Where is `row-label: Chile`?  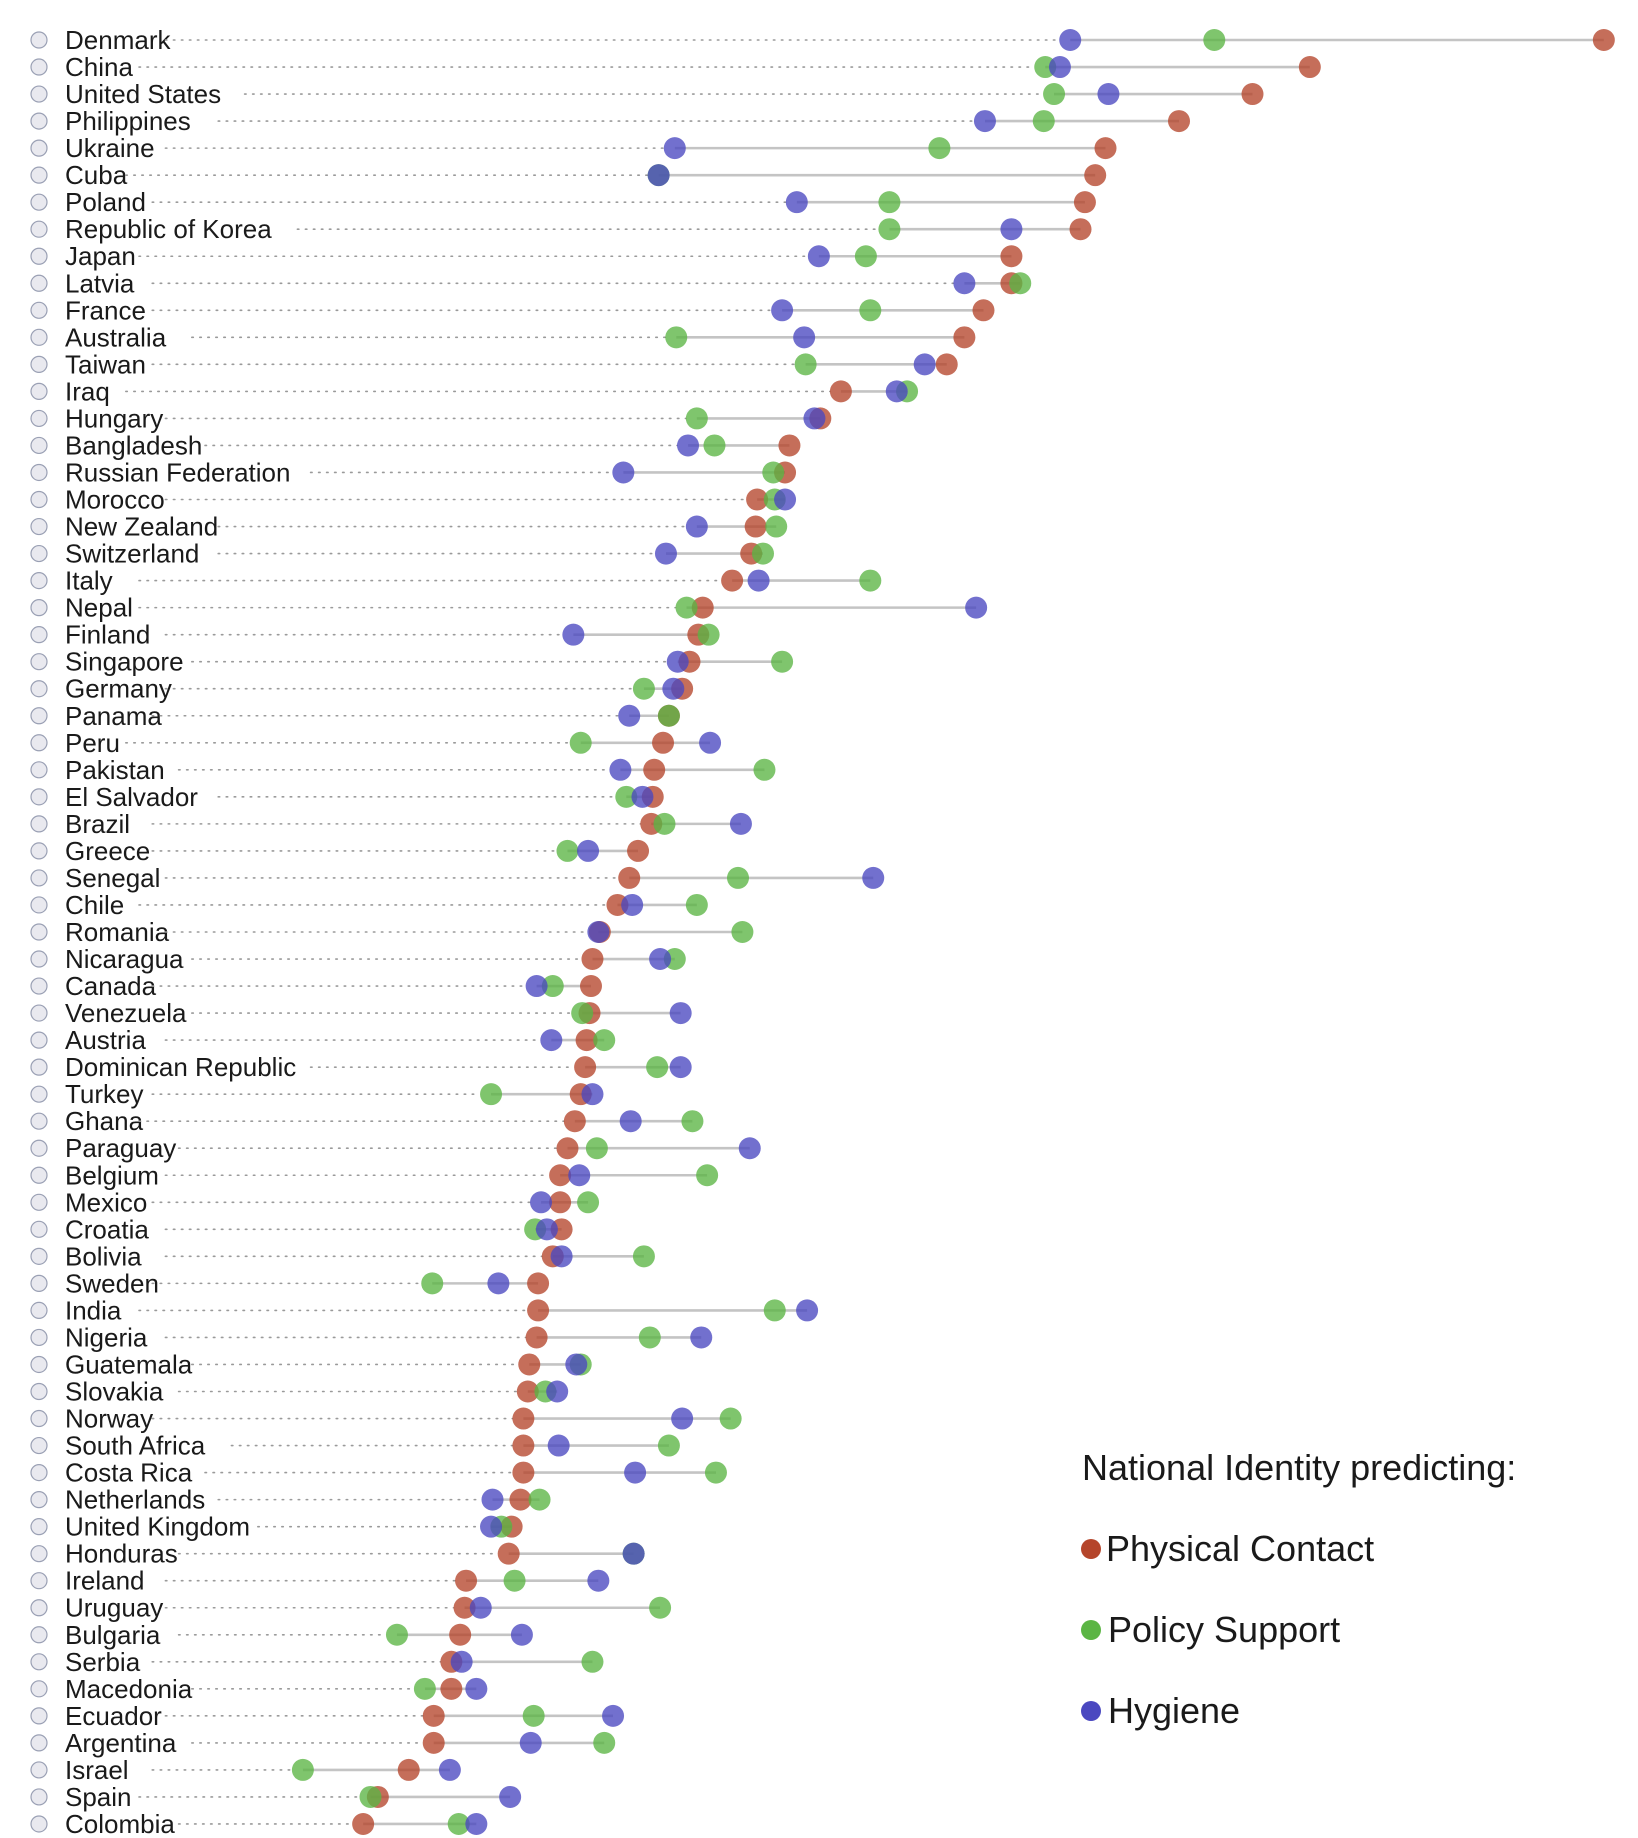
row-label: Chile is located at coordinates (94, 905).